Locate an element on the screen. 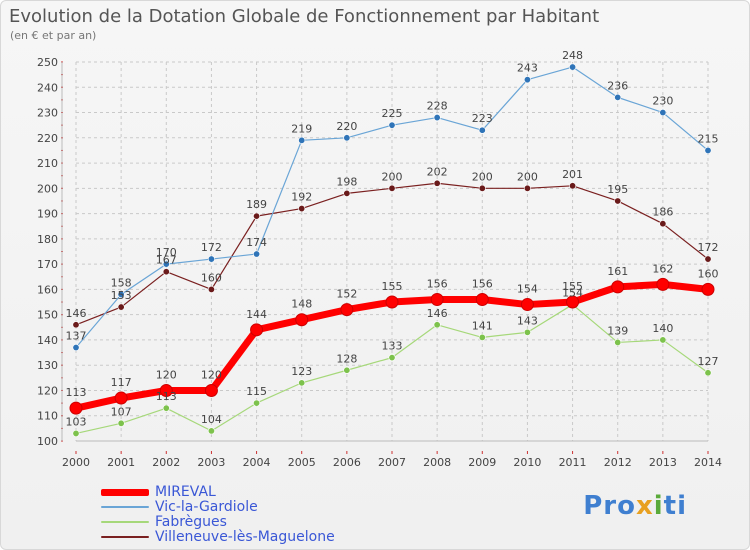 The height and width of the screenshot is (550, 750). legend-item: Fabrègues is located at coordinates (218, 522).